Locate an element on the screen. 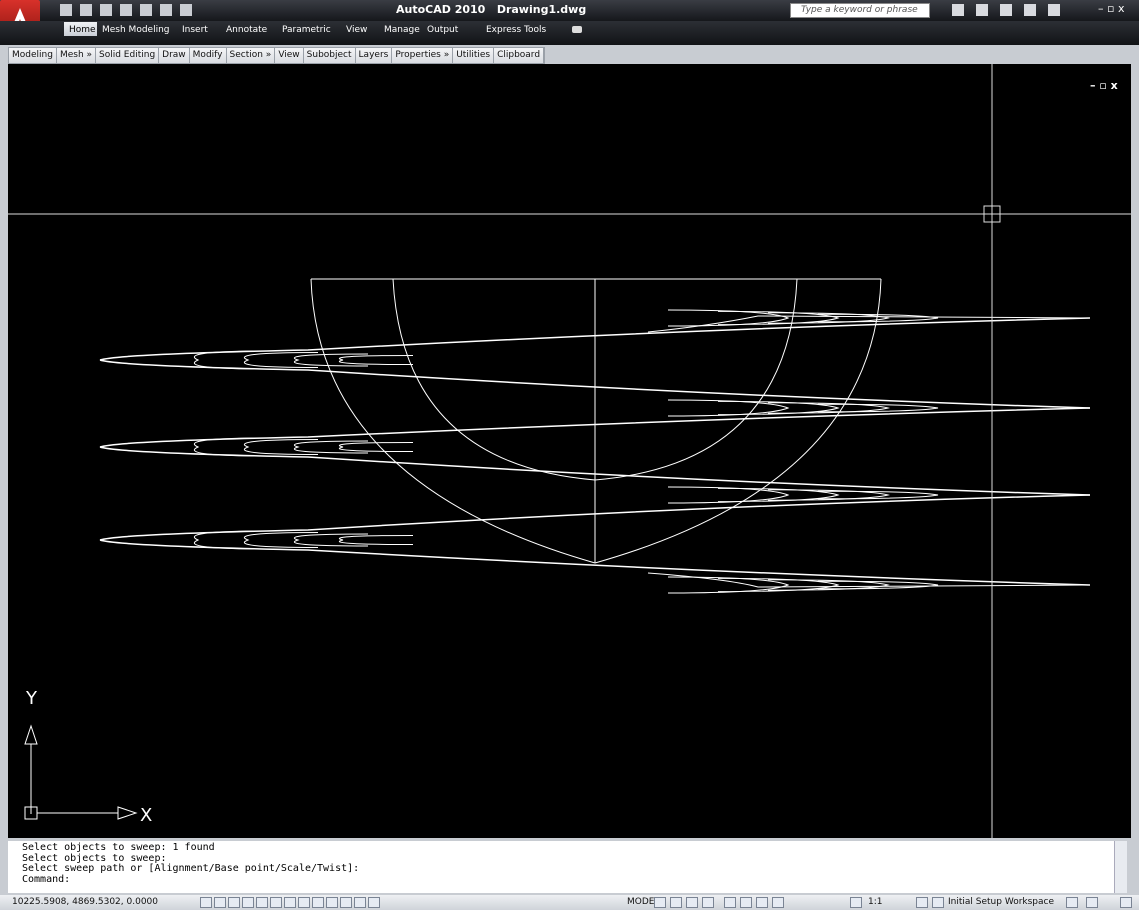  search-placeholder: Type a keyword or phrase is located at coordinates (859, 10).